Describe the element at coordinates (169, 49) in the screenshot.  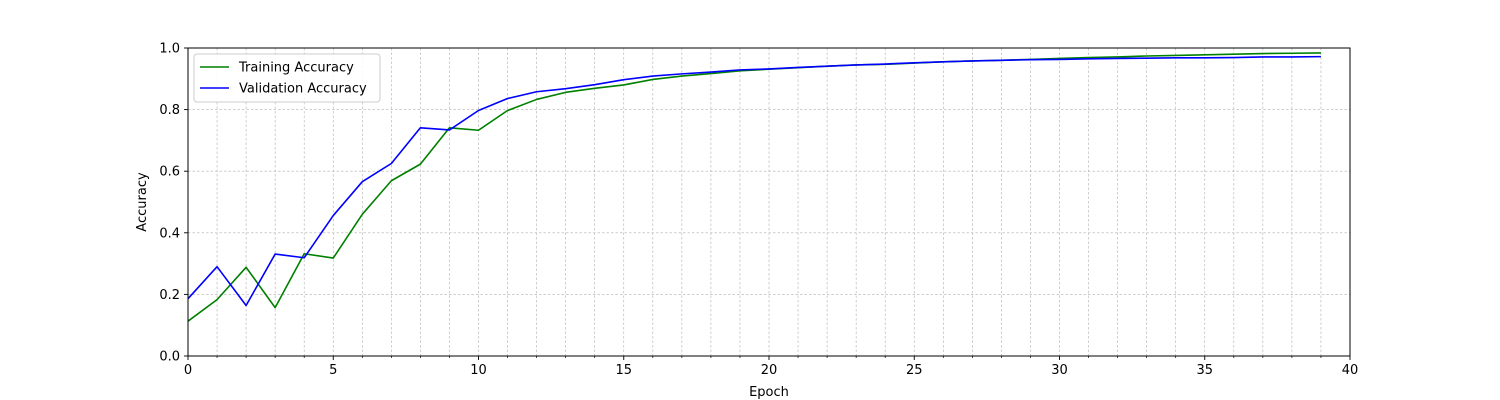
I see `y-tick-label: 1.0` at that location.